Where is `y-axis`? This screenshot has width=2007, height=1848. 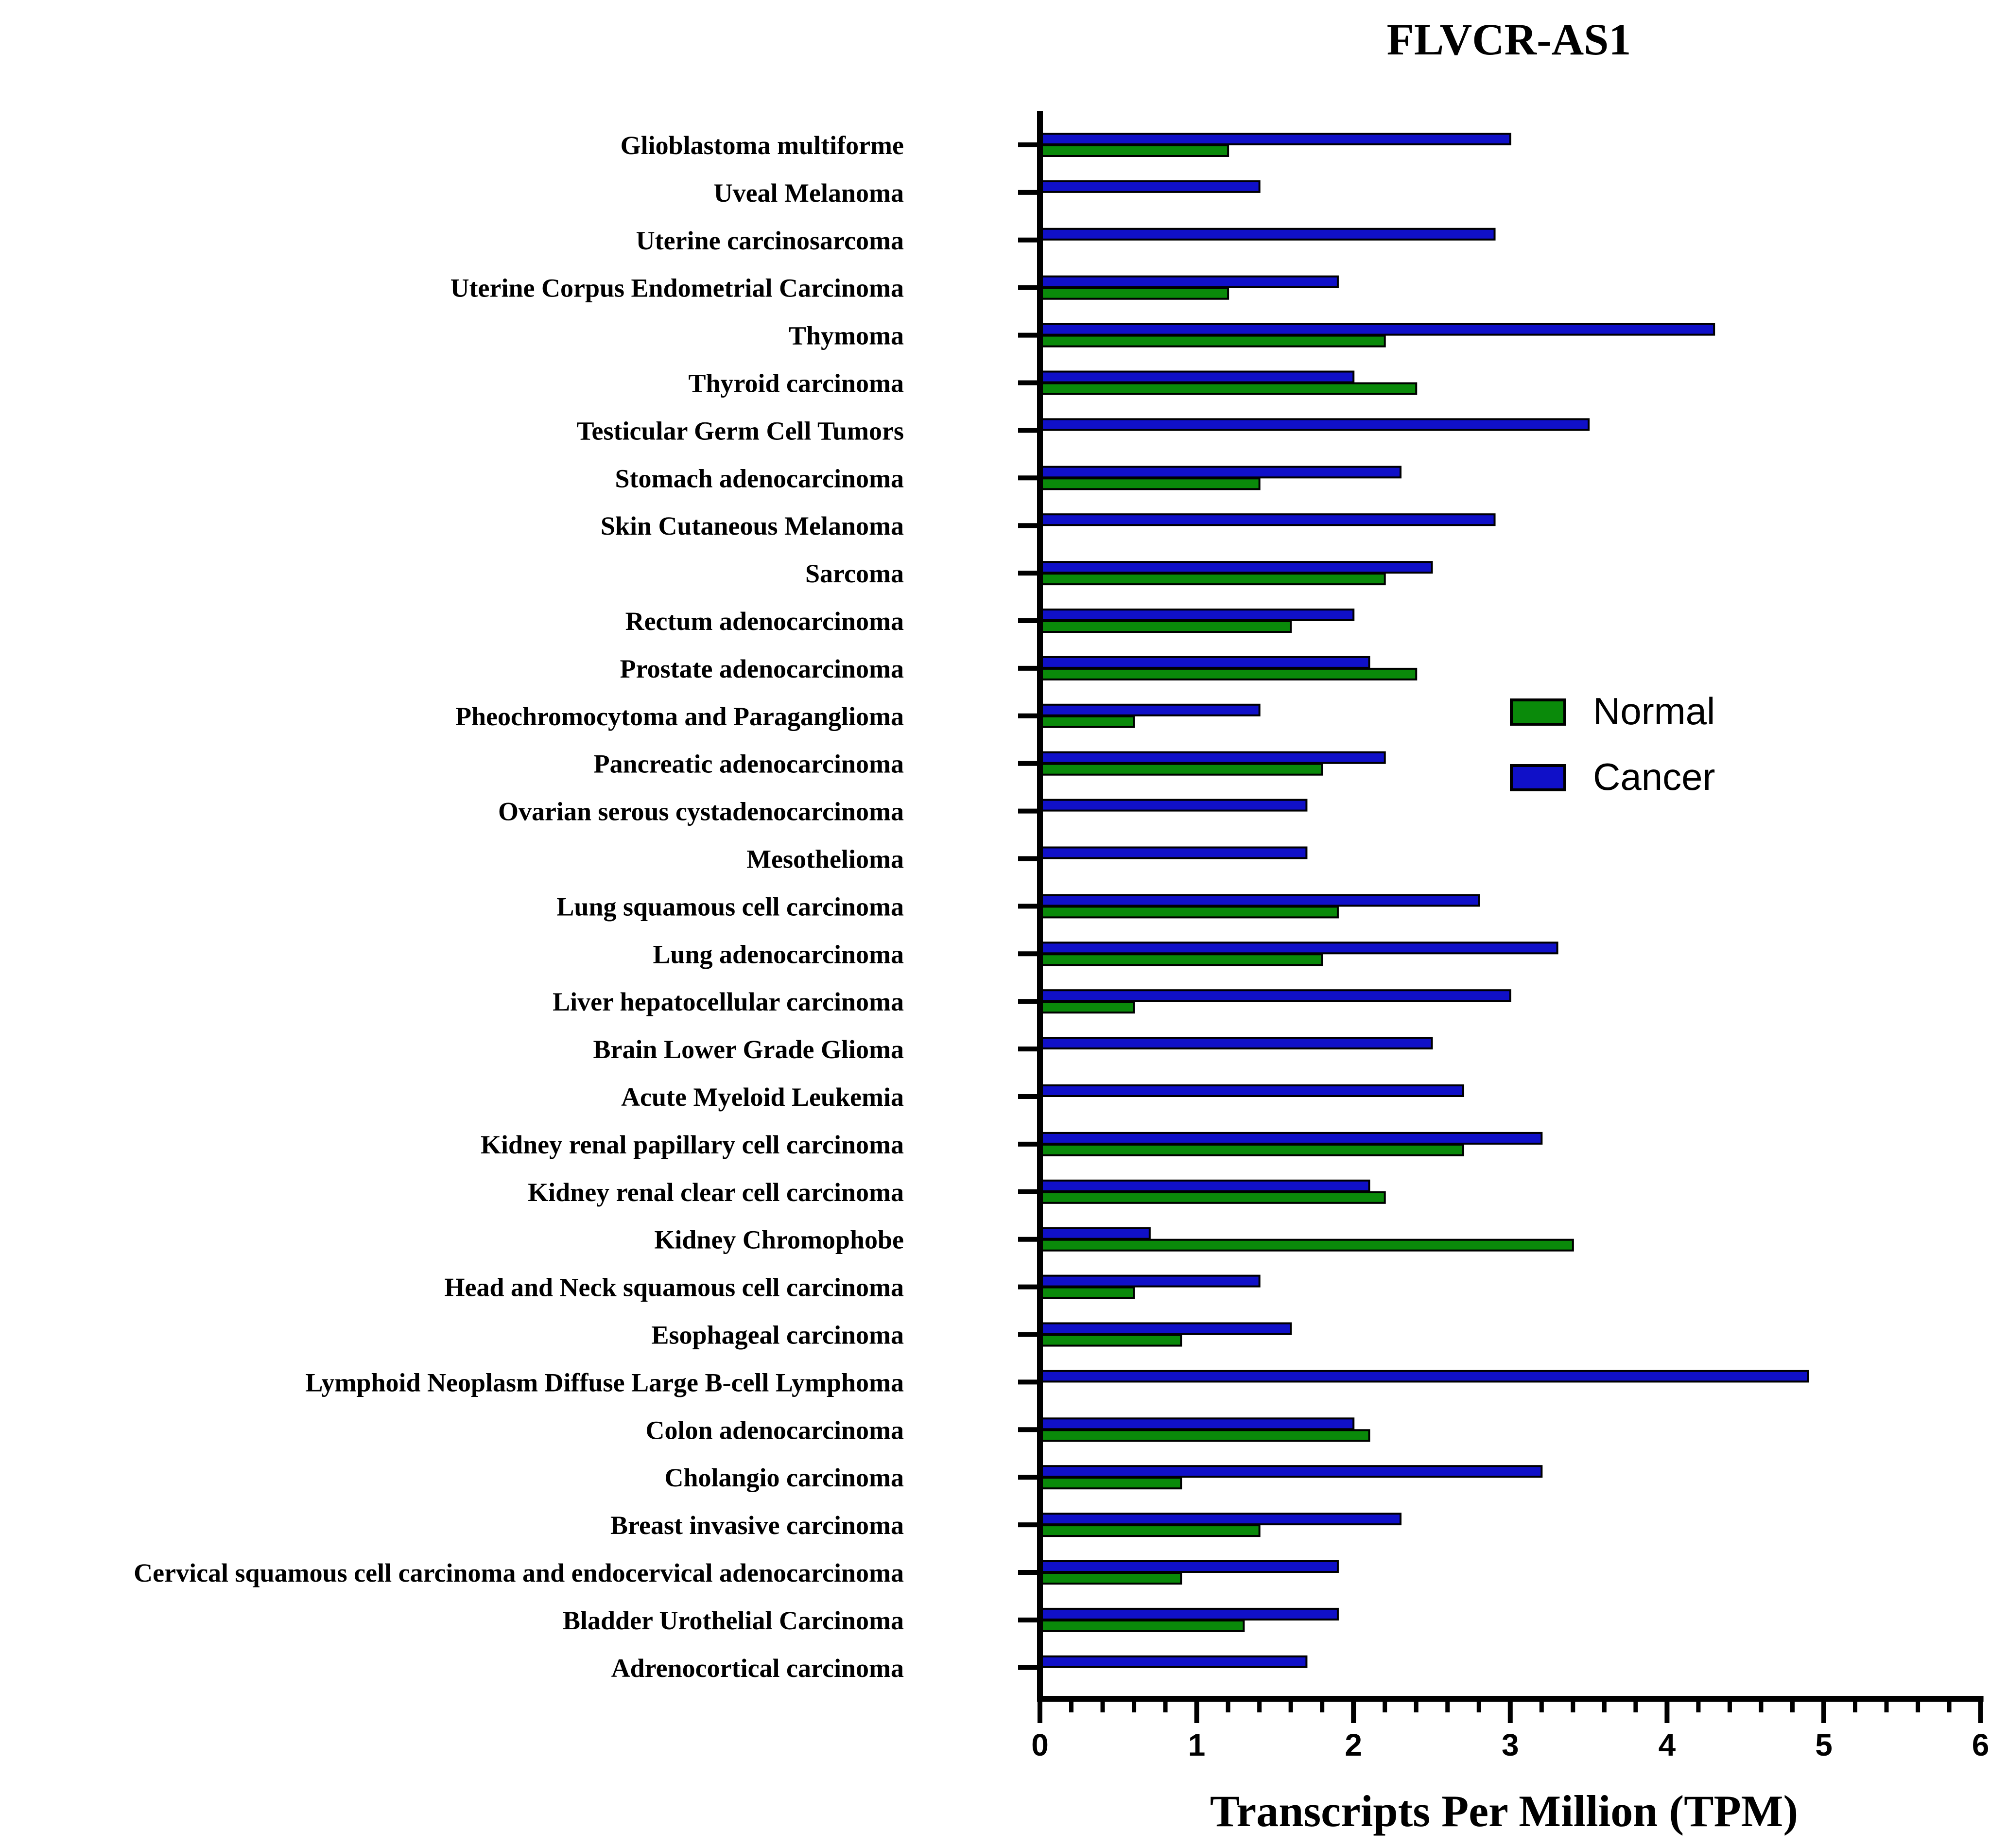 y-axis is located at coordinates (1030, 905).